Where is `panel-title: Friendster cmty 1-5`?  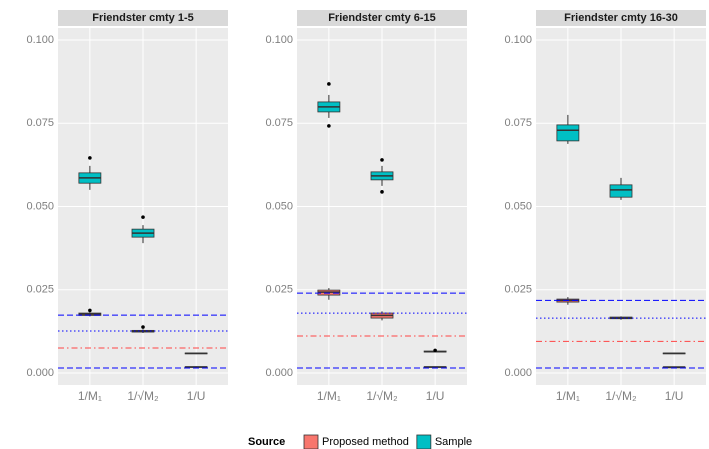 panel-title: Friendster cmty 1-5 is located at coordinates (142, 18).